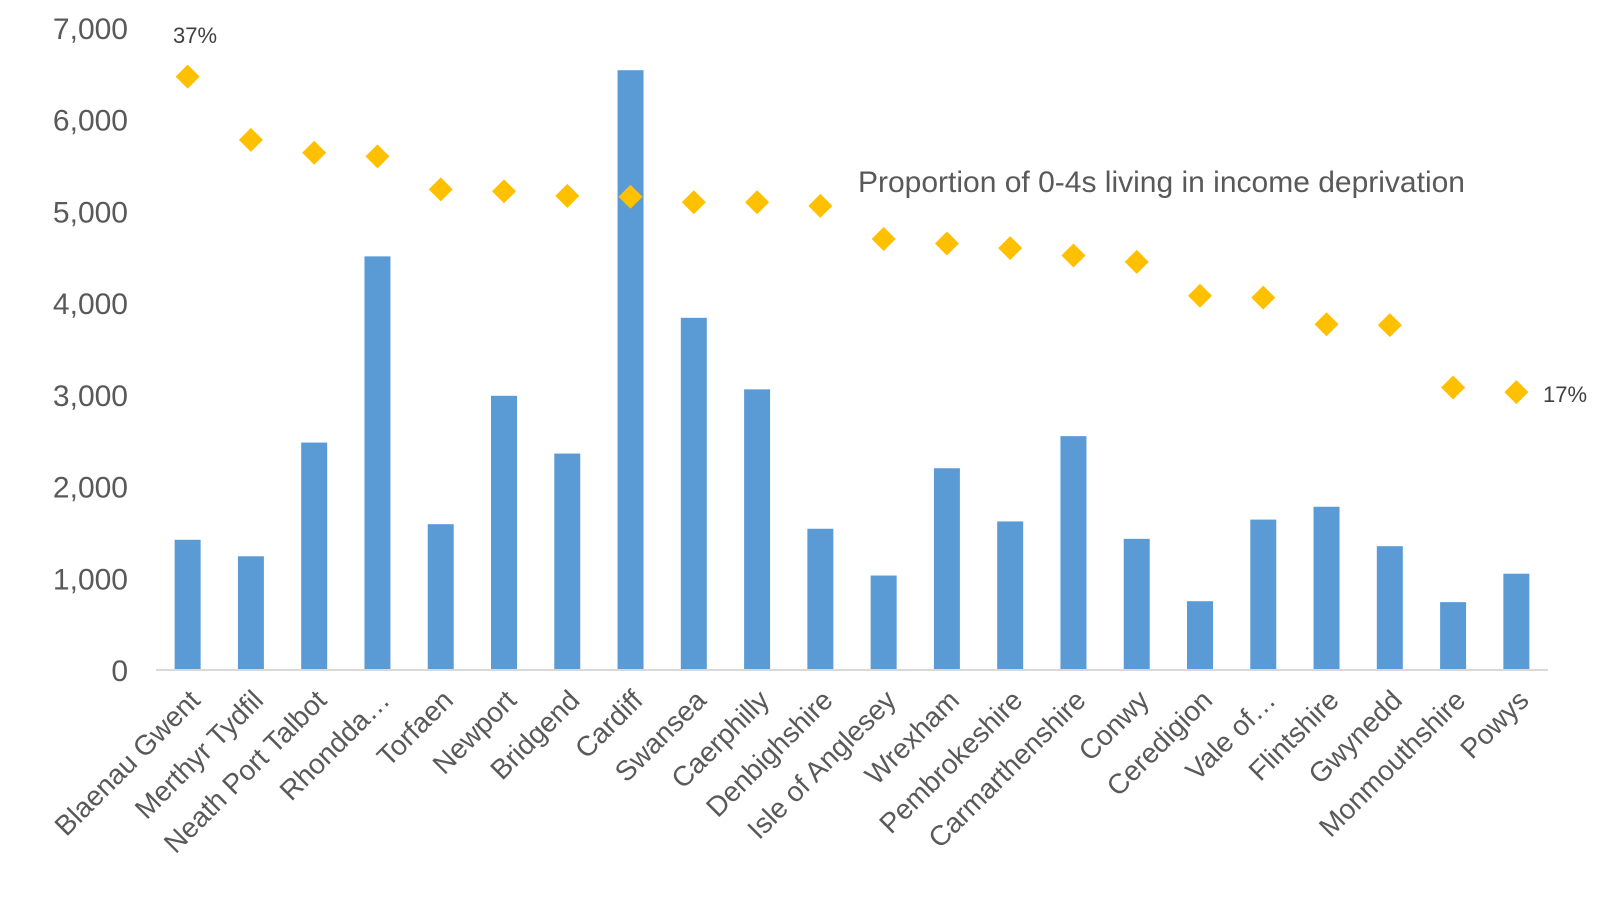  Describe the element at coordinates (90, 350) in the screenshot. I see `y-axis-ticks: 0 1,000 2,000 3,000 4,000 5,000 6,000 7,000` at that location.